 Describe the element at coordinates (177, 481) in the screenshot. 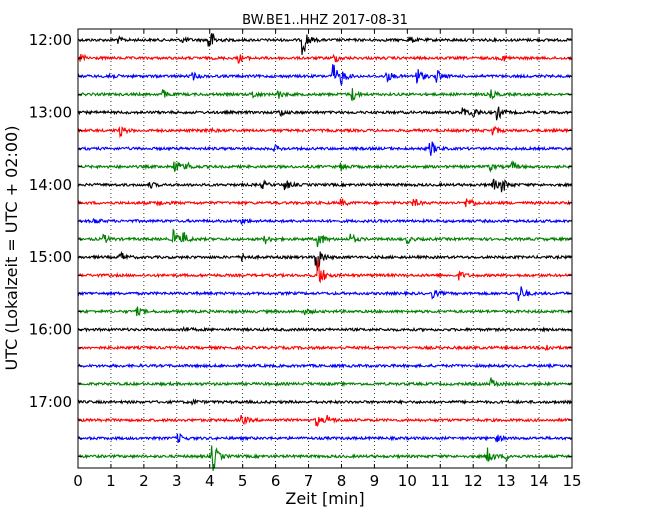

I see `x-tick-label: 3` at that location.